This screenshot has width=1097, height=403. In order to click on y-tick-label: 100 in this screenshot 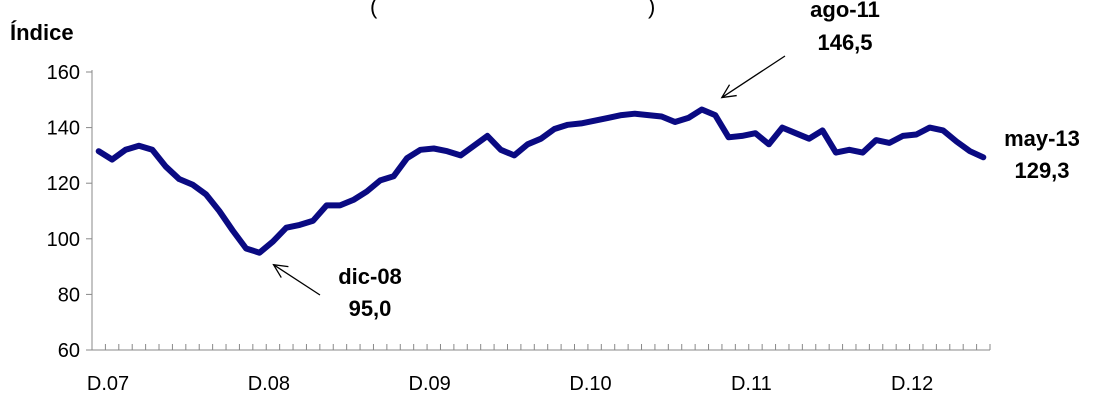, I will do `click(63, 240)`.